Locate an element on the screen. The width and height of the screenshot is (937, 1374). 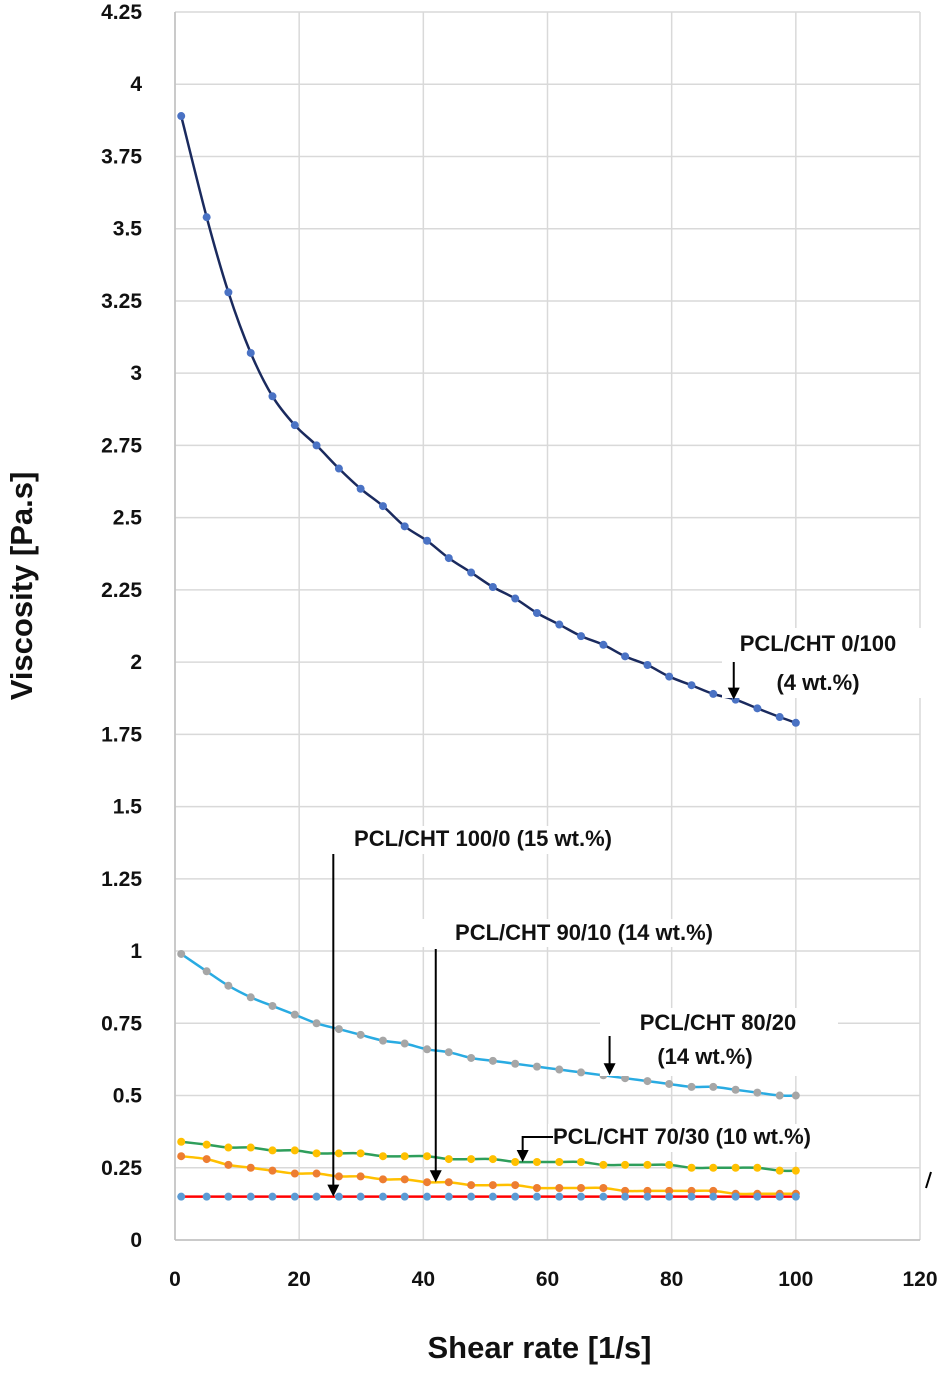
y-tick-label: 1 is located at coordinates (136, 951).